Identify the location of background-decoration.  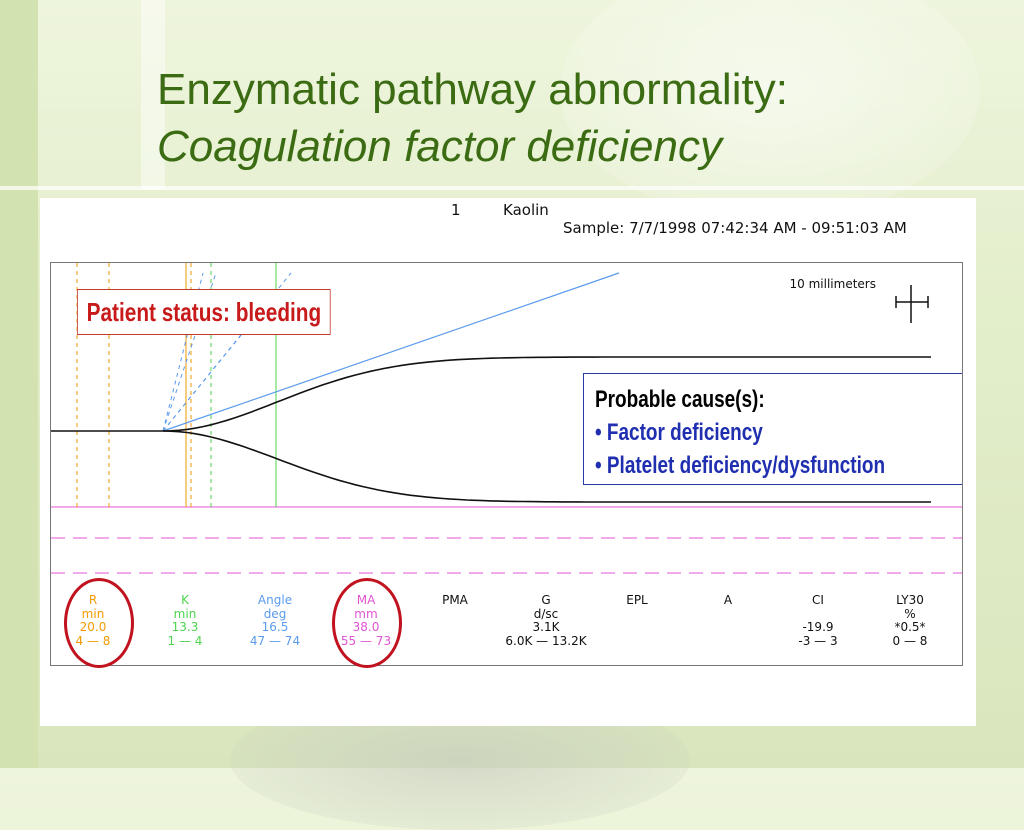
(770, 110).